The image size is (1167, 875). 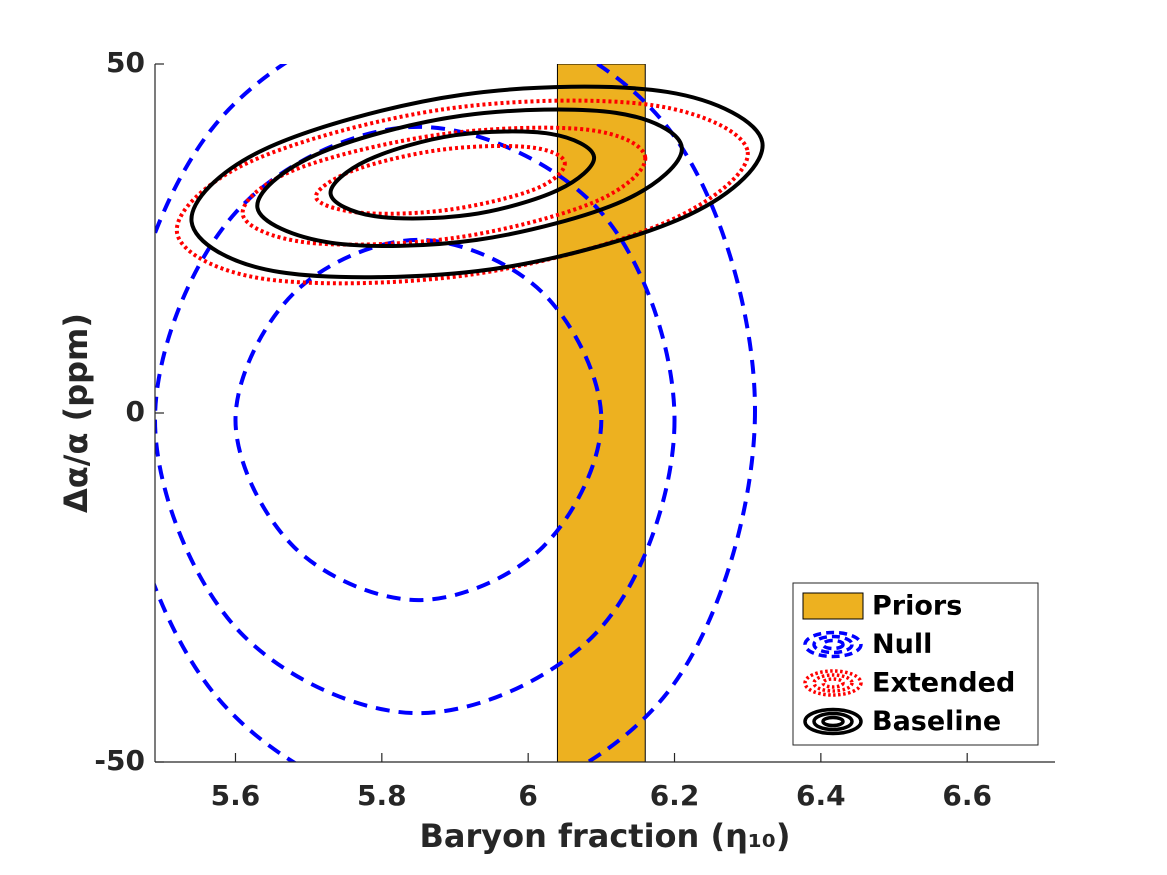 I want to click on x-tick-label: 5.6, so click(x=236, y=795).